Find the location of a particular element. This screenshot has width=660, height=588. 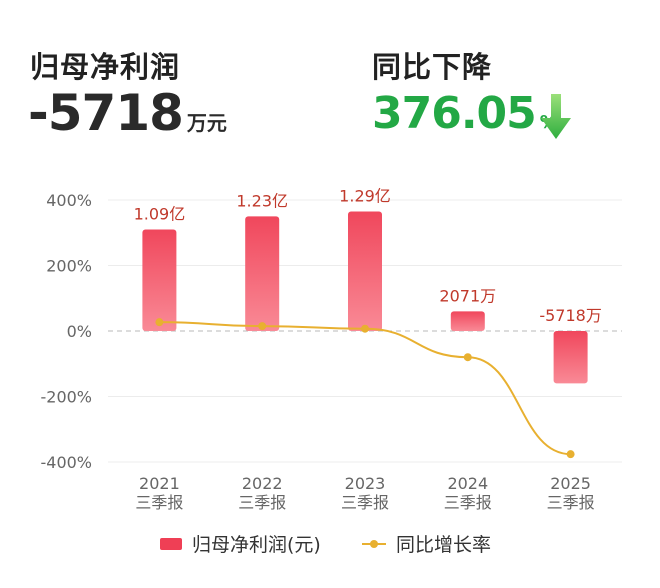

y-tick-label: 0% is located at coordinates (79, 331).